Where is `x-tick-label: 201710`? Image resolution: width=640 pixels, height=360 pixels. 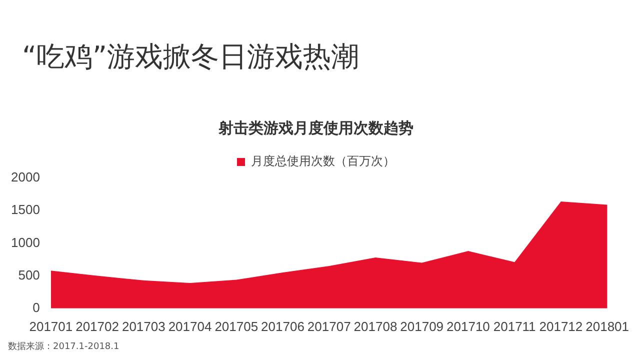
x-tick-label: 201710 is located at coordinates (468, 326).